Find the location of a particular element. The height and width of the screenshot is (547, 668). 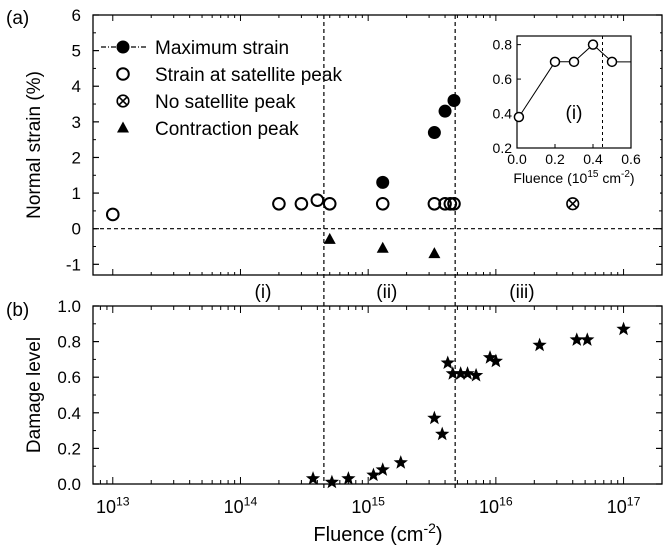

inset-ytick-label: 0.2 is located at coordinates (503, 148).